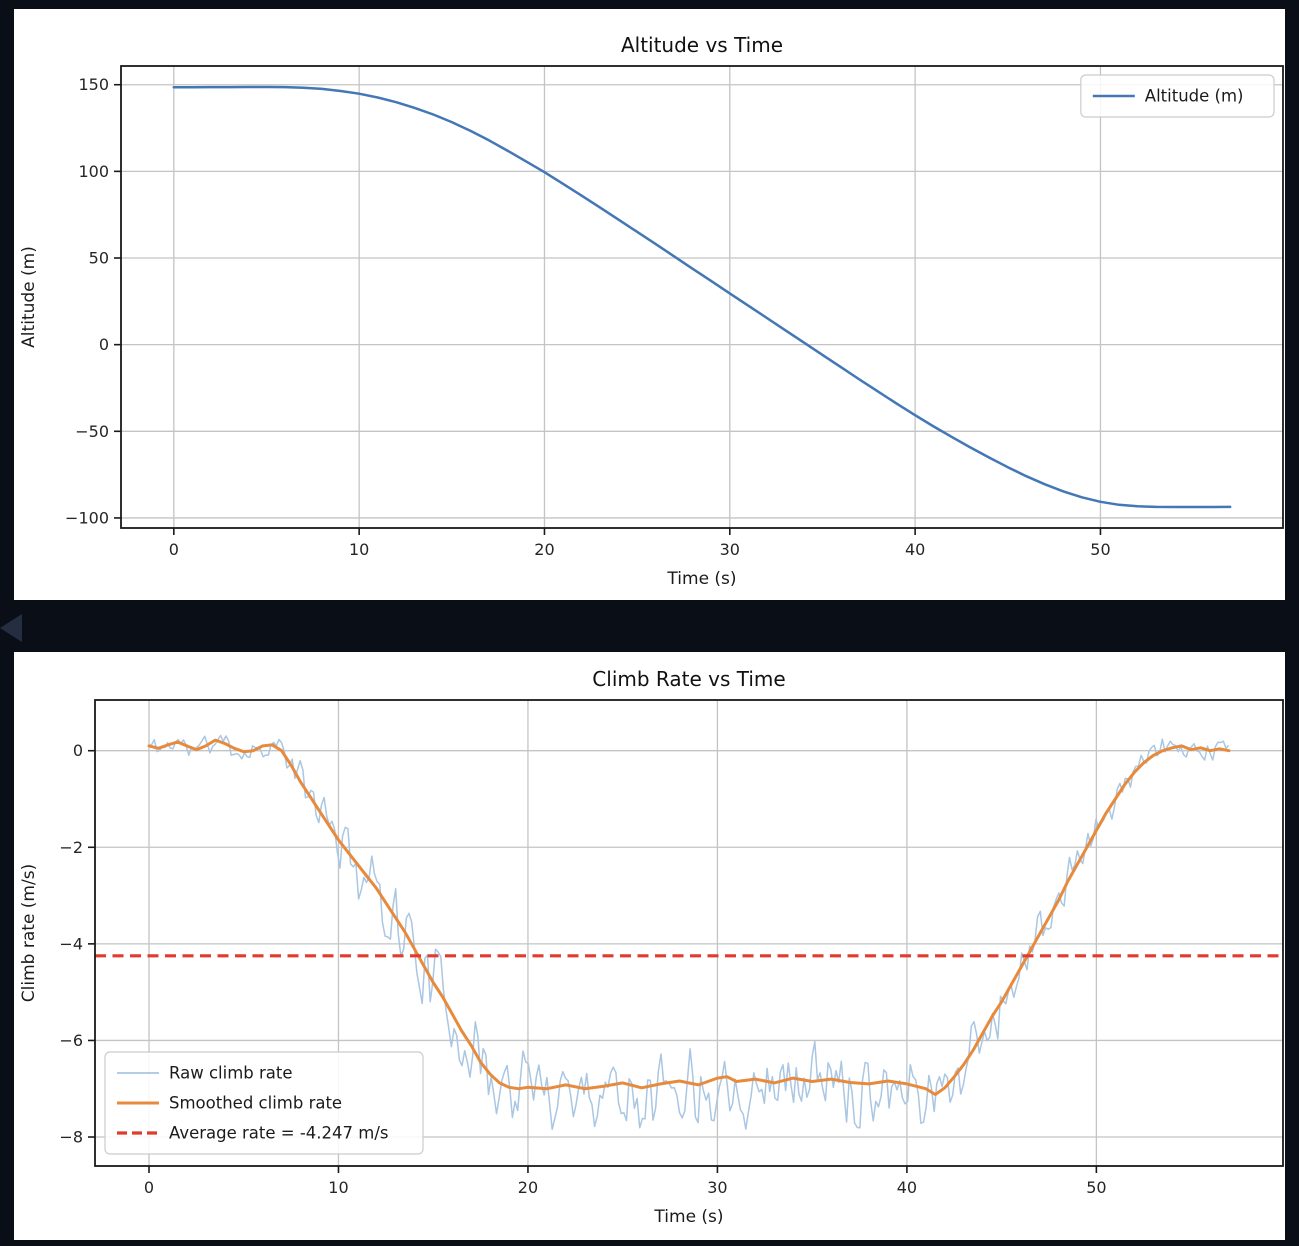  What do you see at coordinates (71, 847) in the screenshot?
I see `y-tick-label: −2` at bounding box center [71, 847].